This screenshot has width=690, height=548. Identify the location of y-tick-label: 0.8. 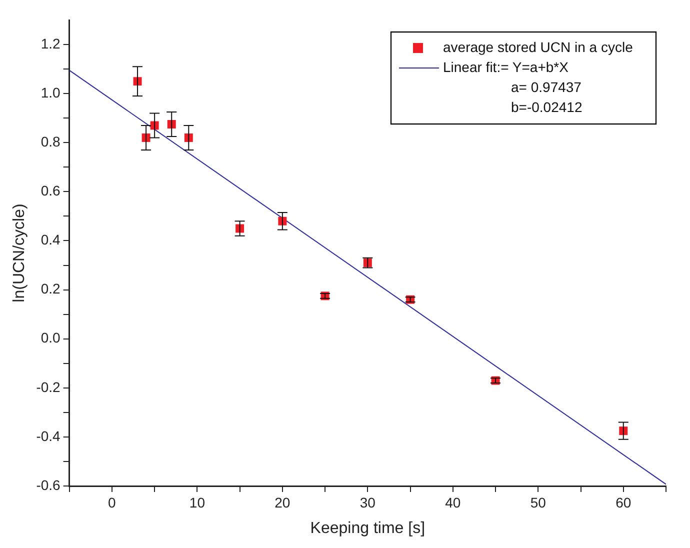
(50, 141).